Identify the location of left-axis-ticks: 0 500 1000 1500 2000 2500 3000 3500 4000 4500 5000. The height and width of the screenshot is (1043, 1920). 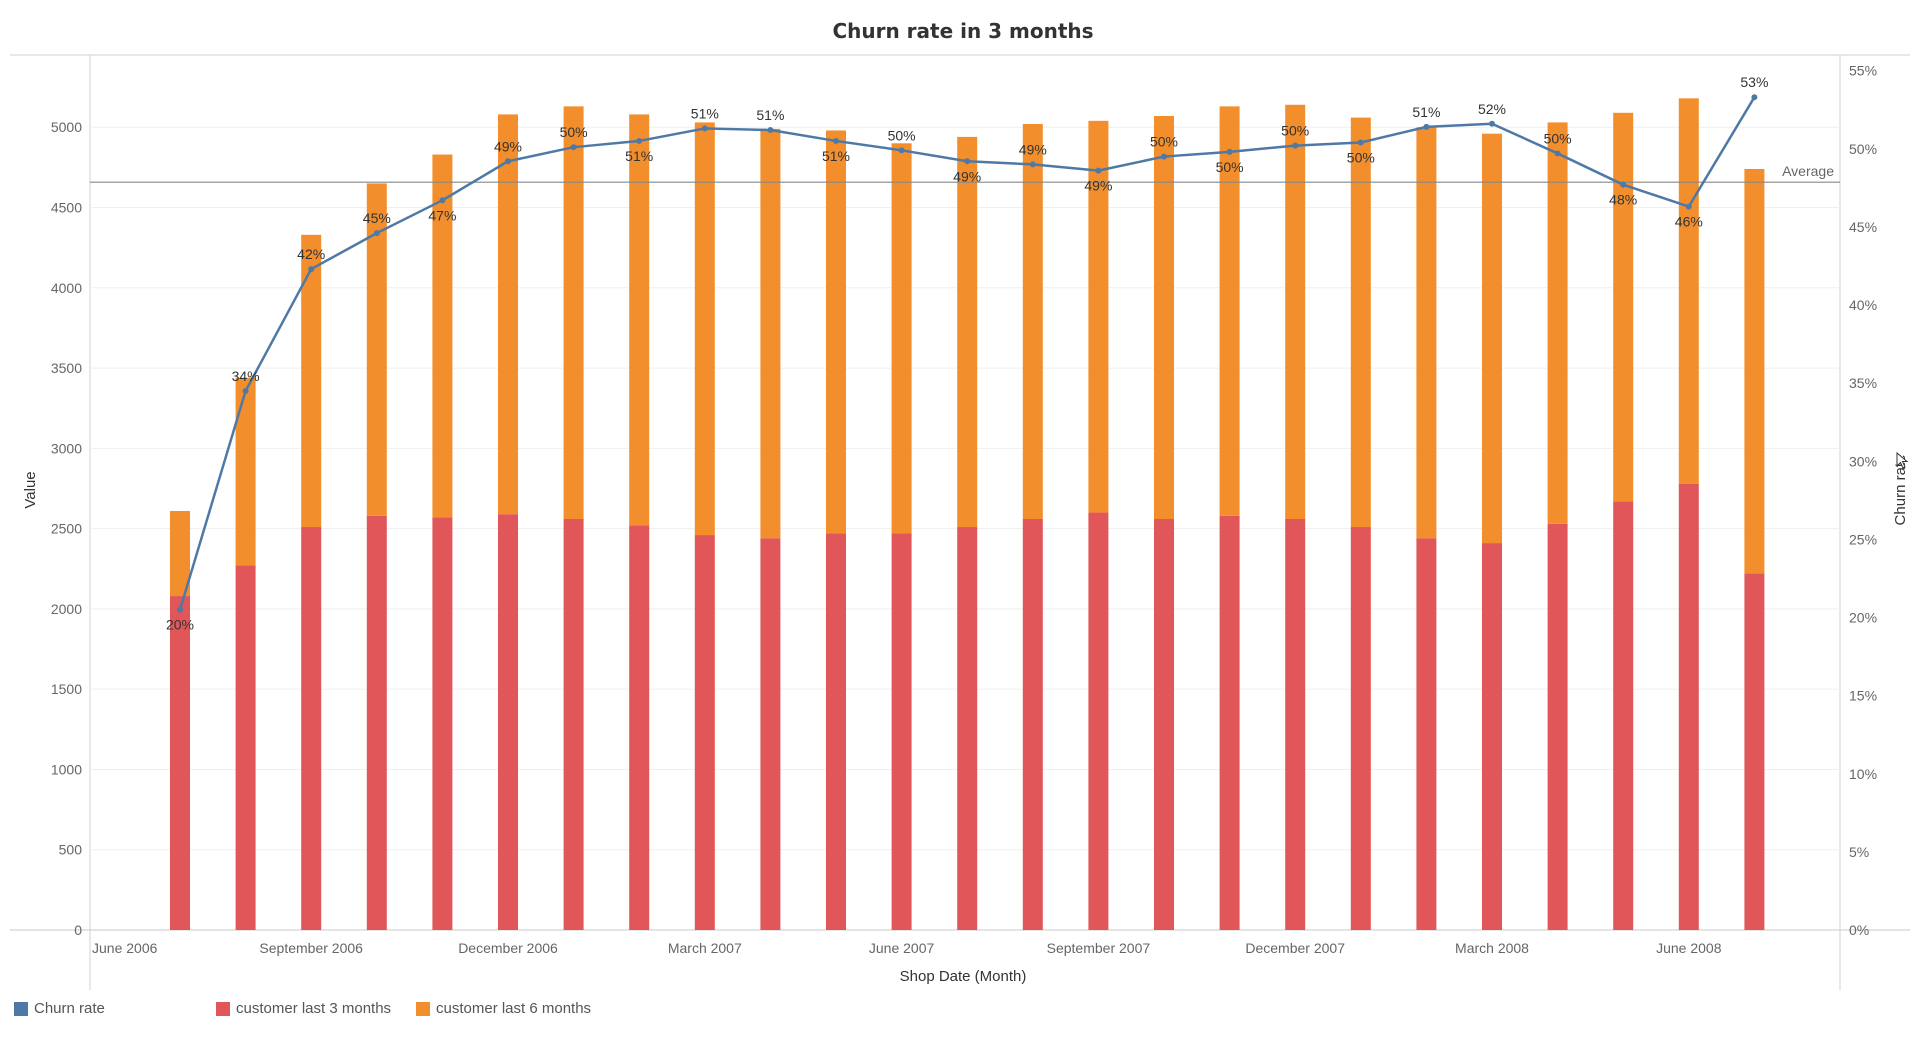
(66, 528).